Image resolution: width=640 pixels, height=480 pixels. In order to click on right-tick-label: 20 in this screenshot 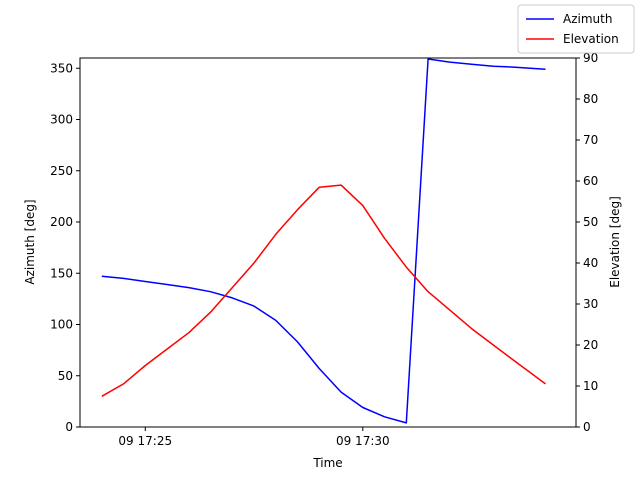, I will do `click(590, 345)`.